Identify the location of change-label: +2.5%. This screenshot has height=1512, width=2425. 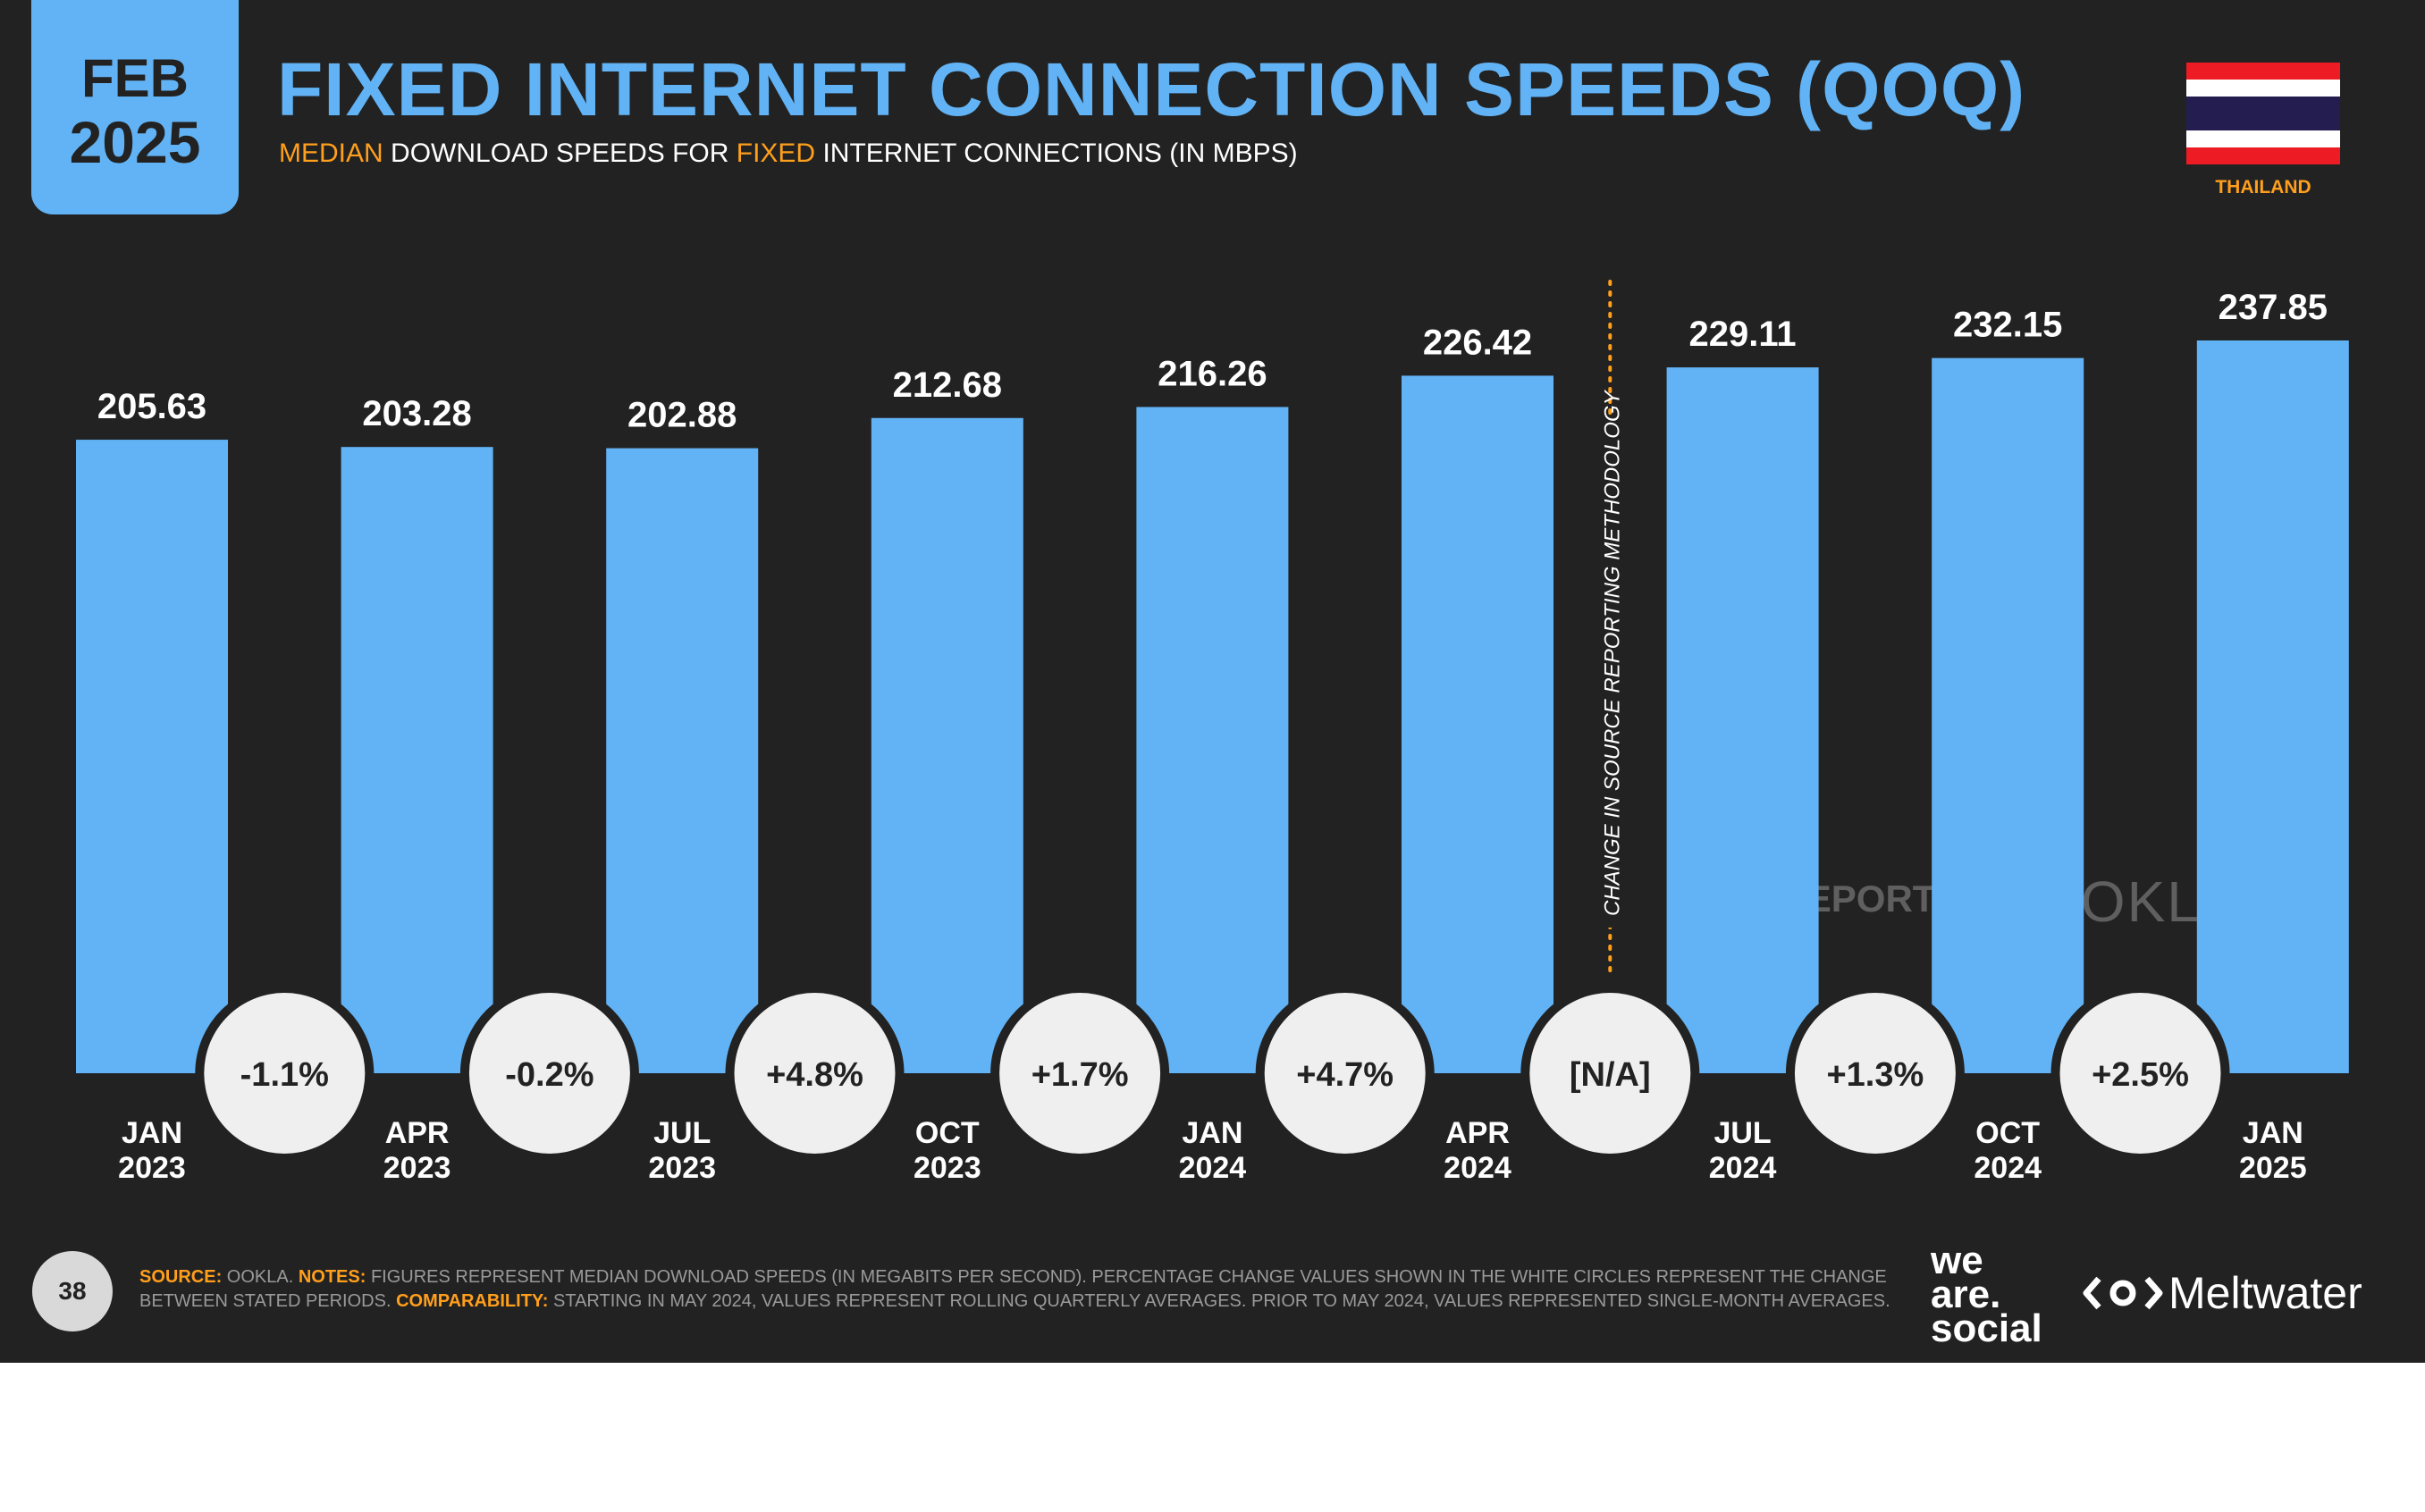
(2140, 1075).